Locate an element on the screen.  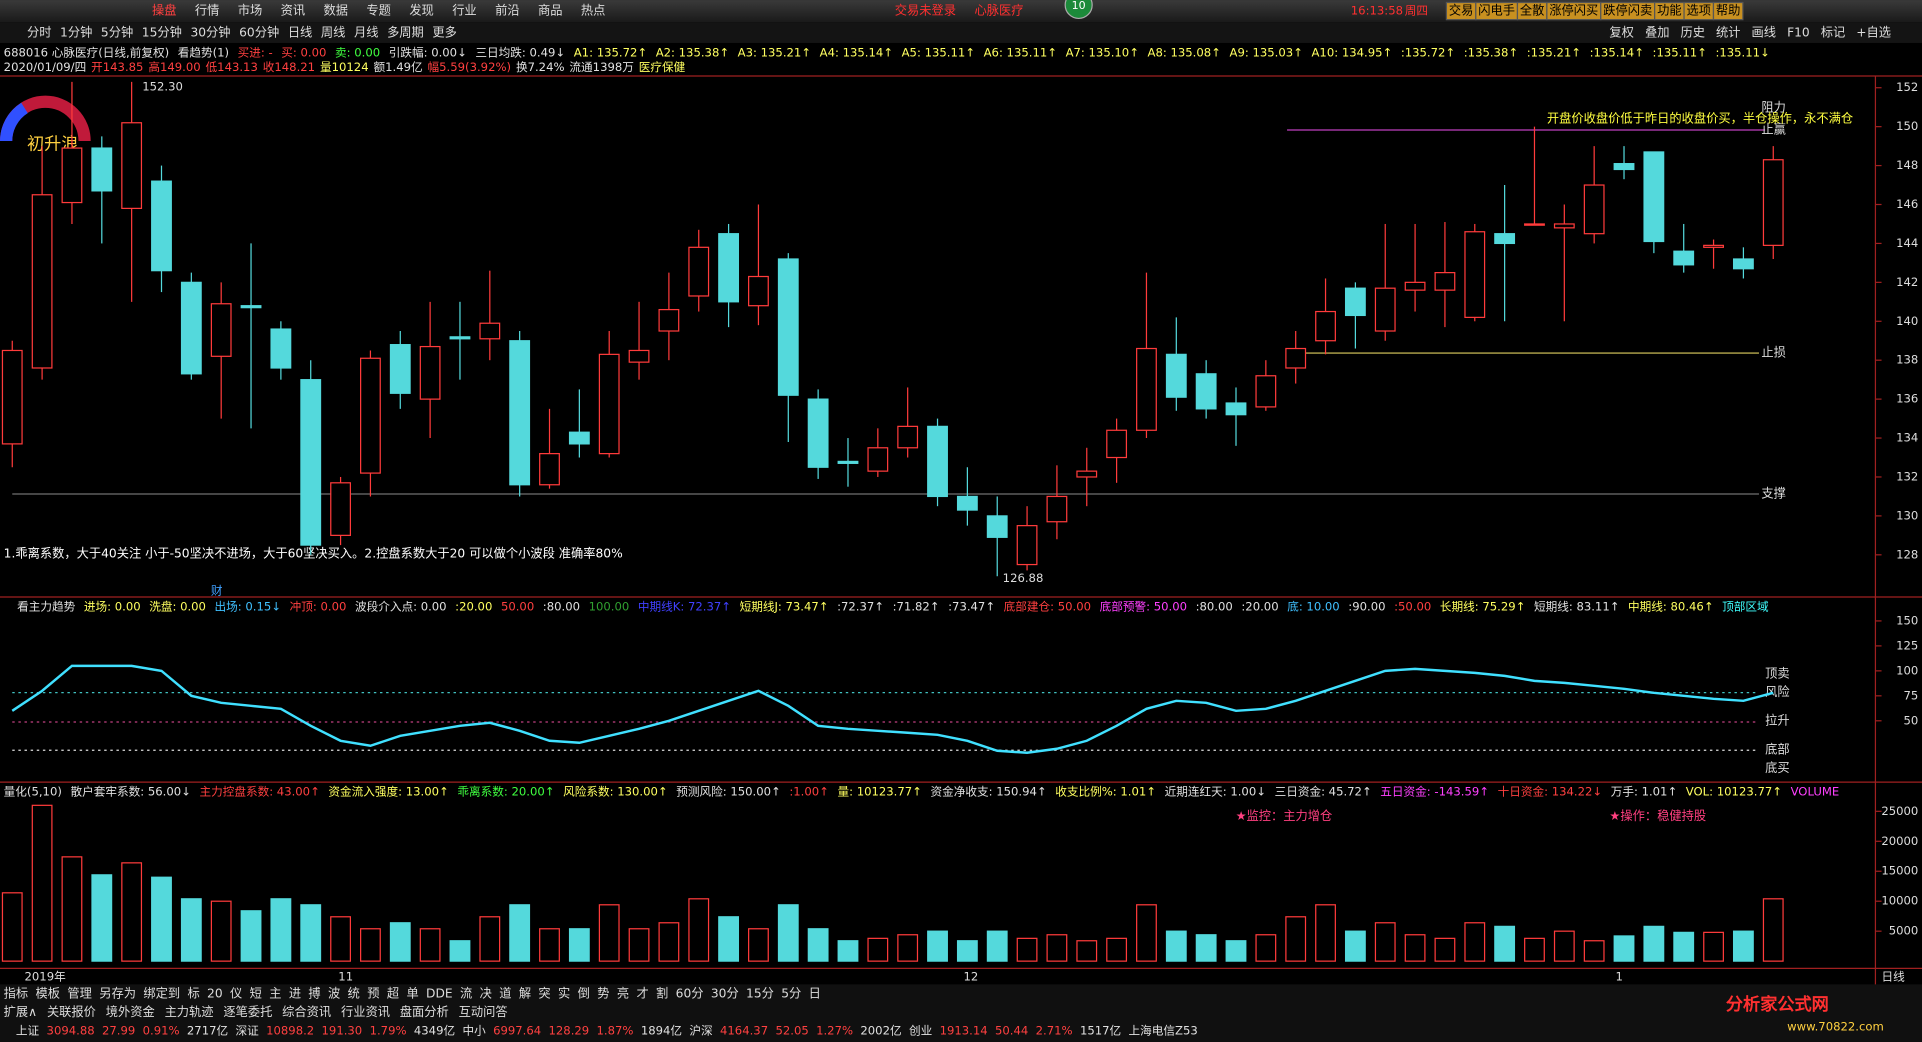
period-tab: 更多 is located at coordinates (444, 33).